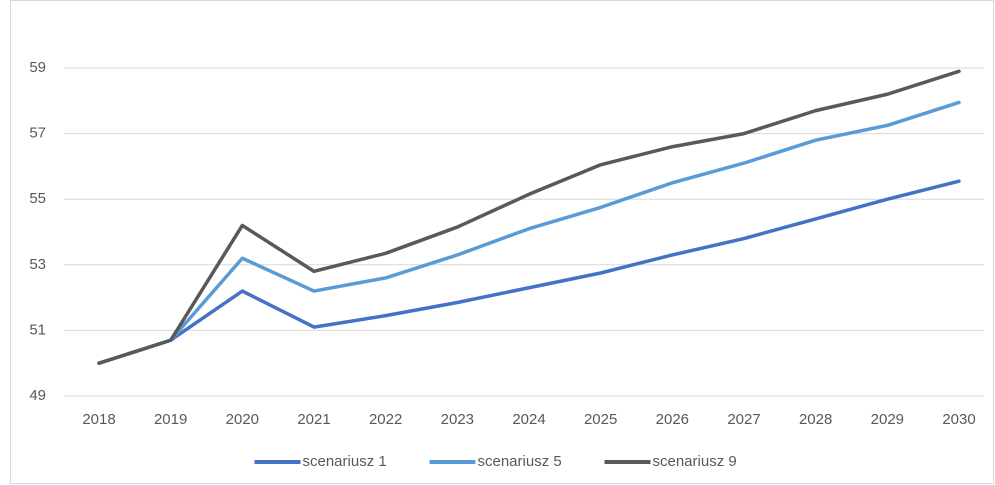 The width and height of the screenshot is (995, 485). Describe the element at coordinates (743, 419) in the screenshot. I see `x-tick-label: 2027` at that location.